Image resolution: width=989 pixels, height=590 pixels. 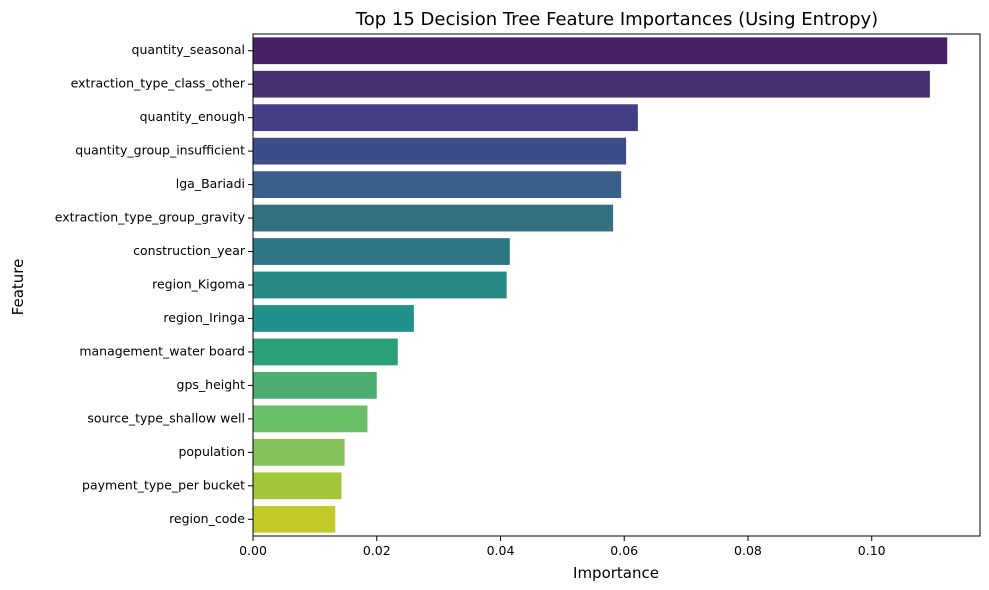 I want to click on x-tick-label: 0.04, so click(x=501, y=550).